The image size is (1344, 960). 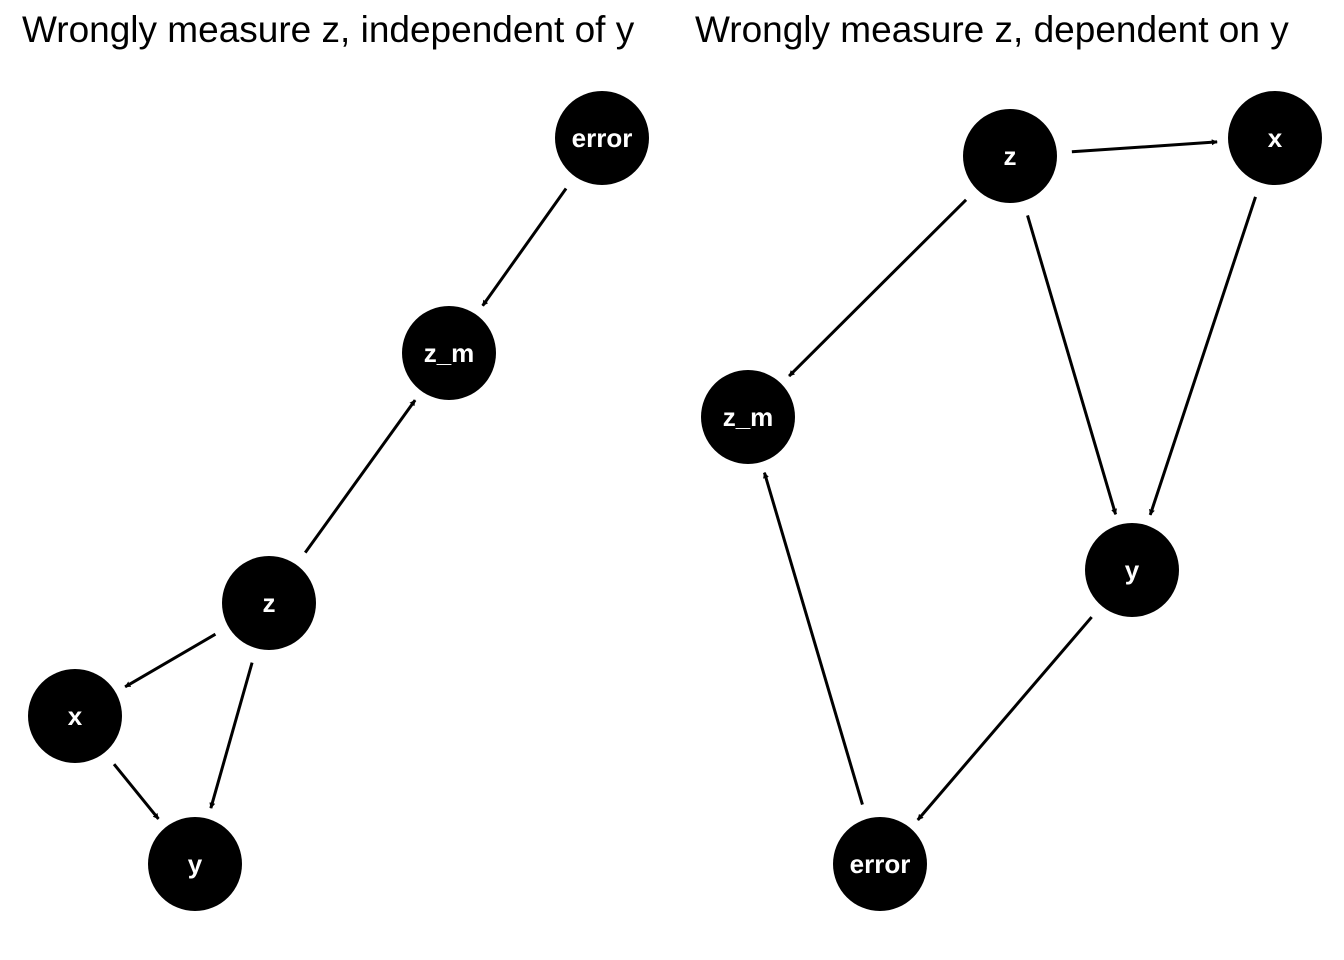 I want to click on panel-title-dependent: Wrongly measure z, dependent on y, so click(x=992, y=29).